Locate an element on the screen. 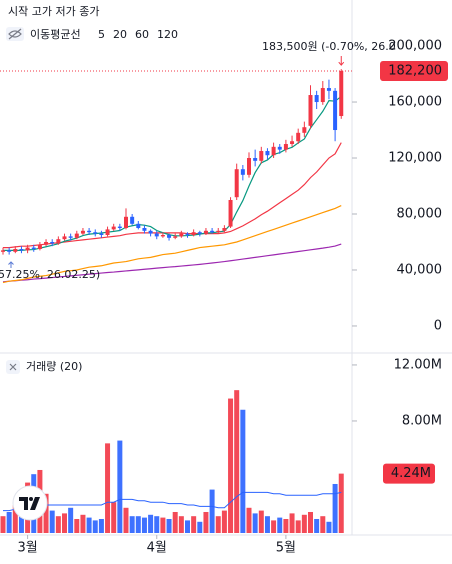 The width and height of the screenshot is (452, 564). y-tick-label: 200,000 is located at coordinates (415, 46).